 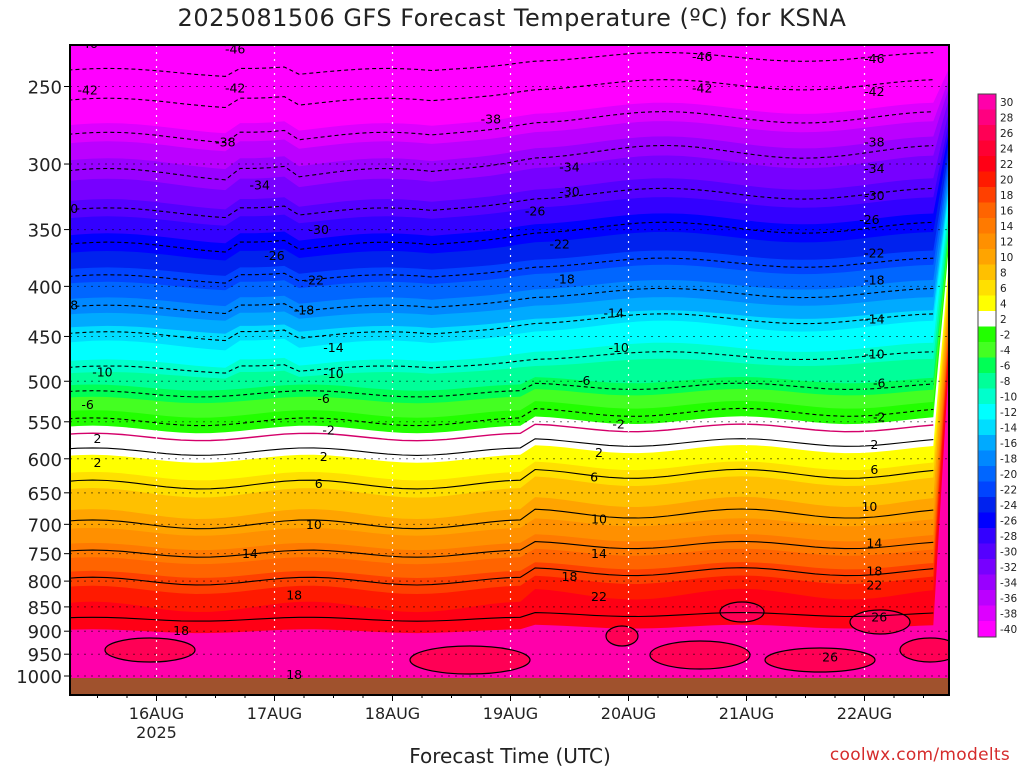 What do you see at coordinates (1003, 320) in the screenshot?
I see `colorbar-label: 2` at bounding box center [1003, 320].